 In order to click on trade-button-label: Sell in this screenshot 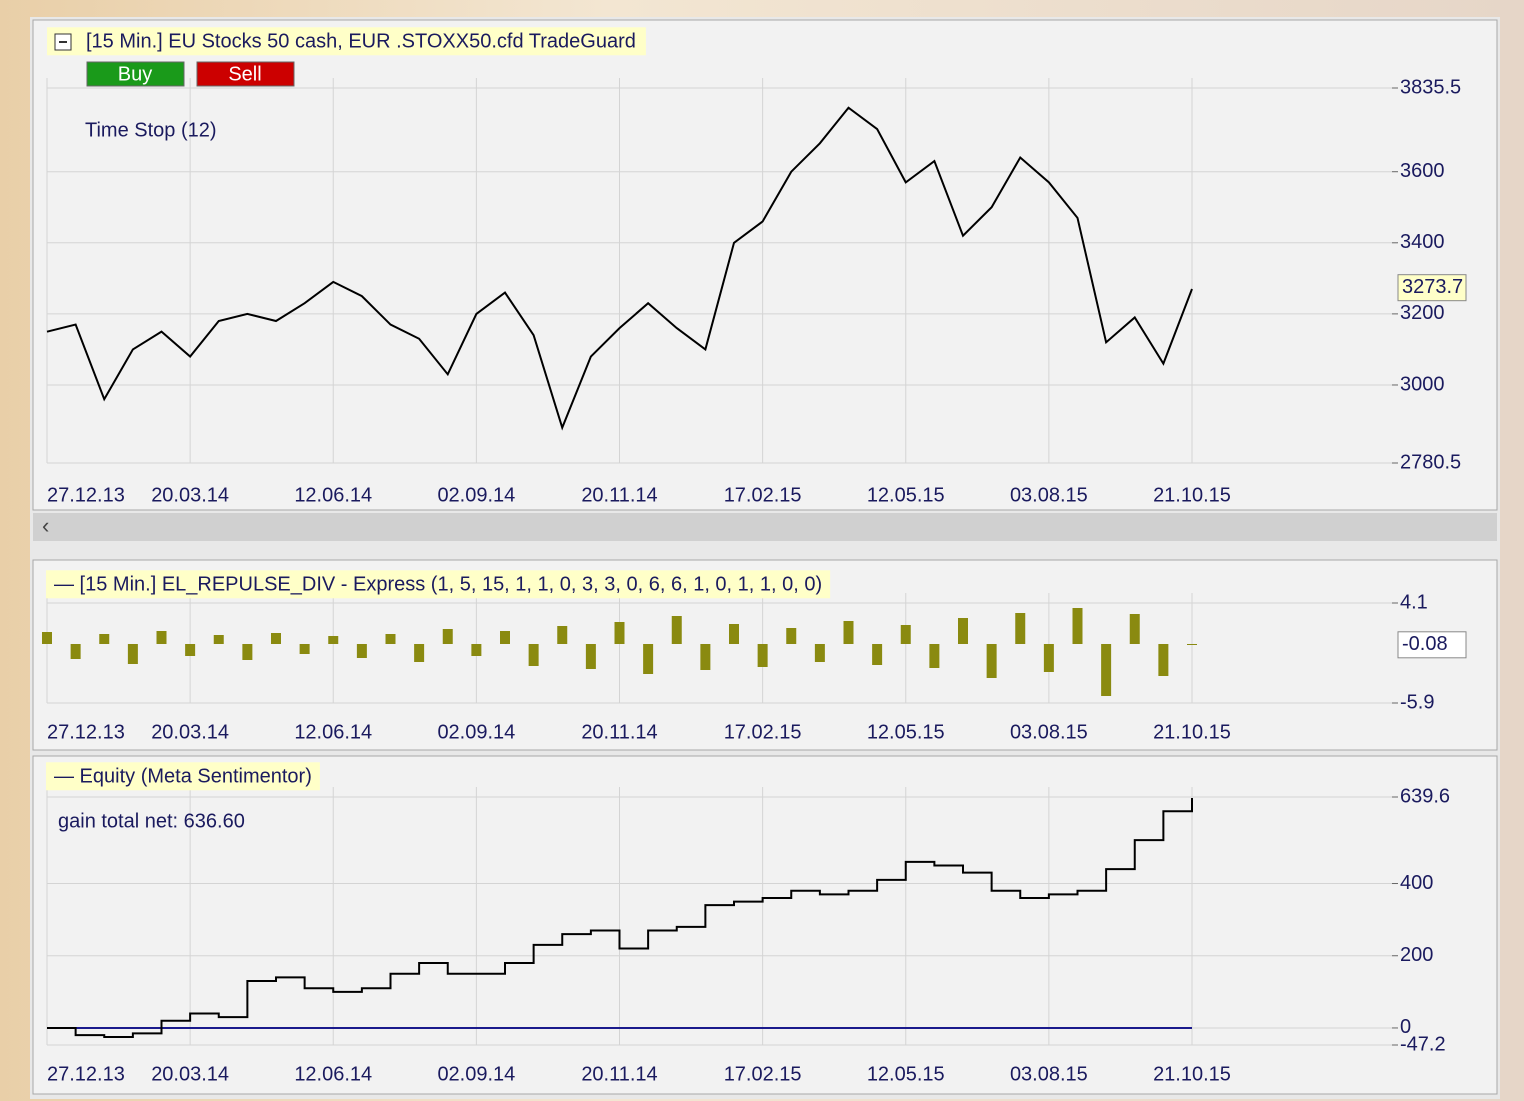, I will do `click(244, 74)`.